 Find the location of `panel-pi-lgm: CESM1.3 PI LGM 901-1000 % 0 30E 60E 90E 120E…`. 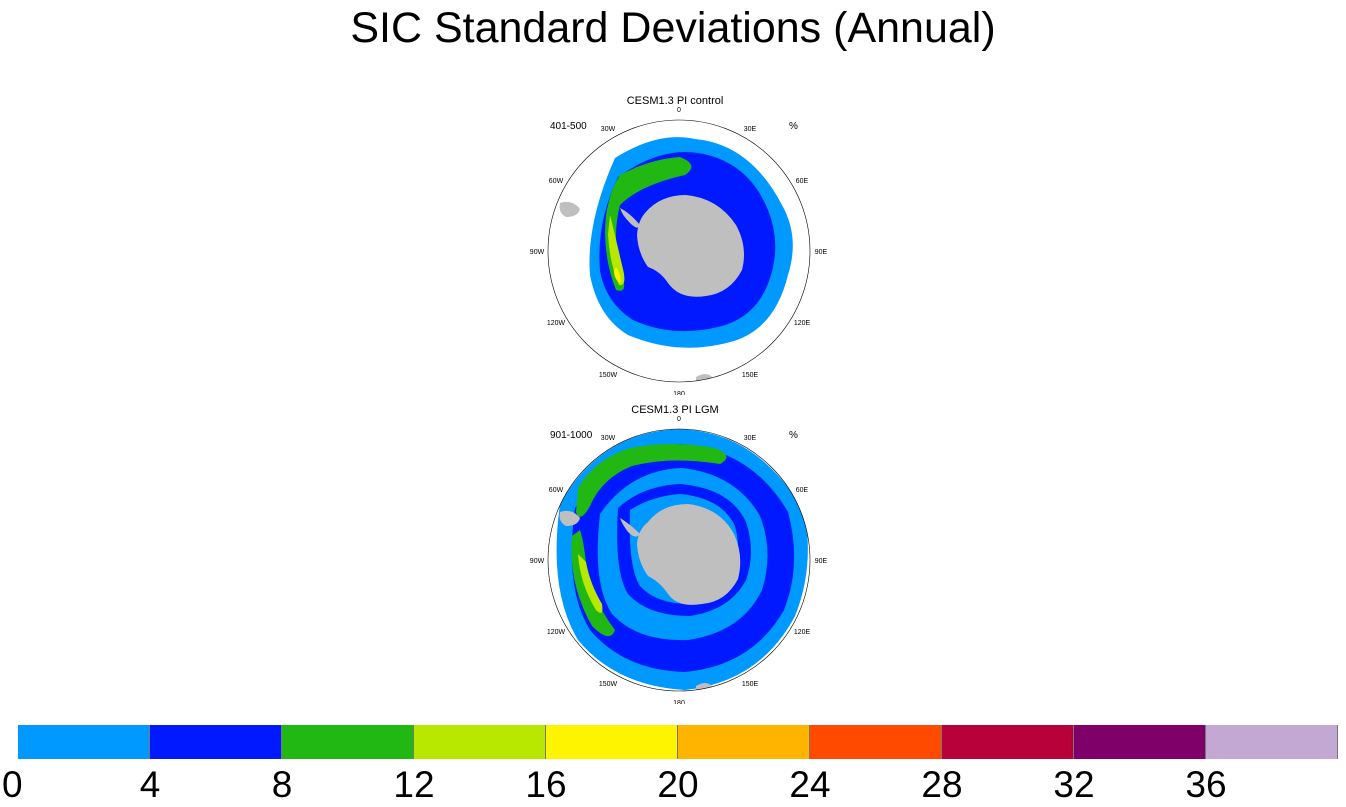

panel-pi-lgm: CESM1.3 PI LGM 901-1000 % 0 30E 60E 90E 120E… is located at coordinates (675, 554).